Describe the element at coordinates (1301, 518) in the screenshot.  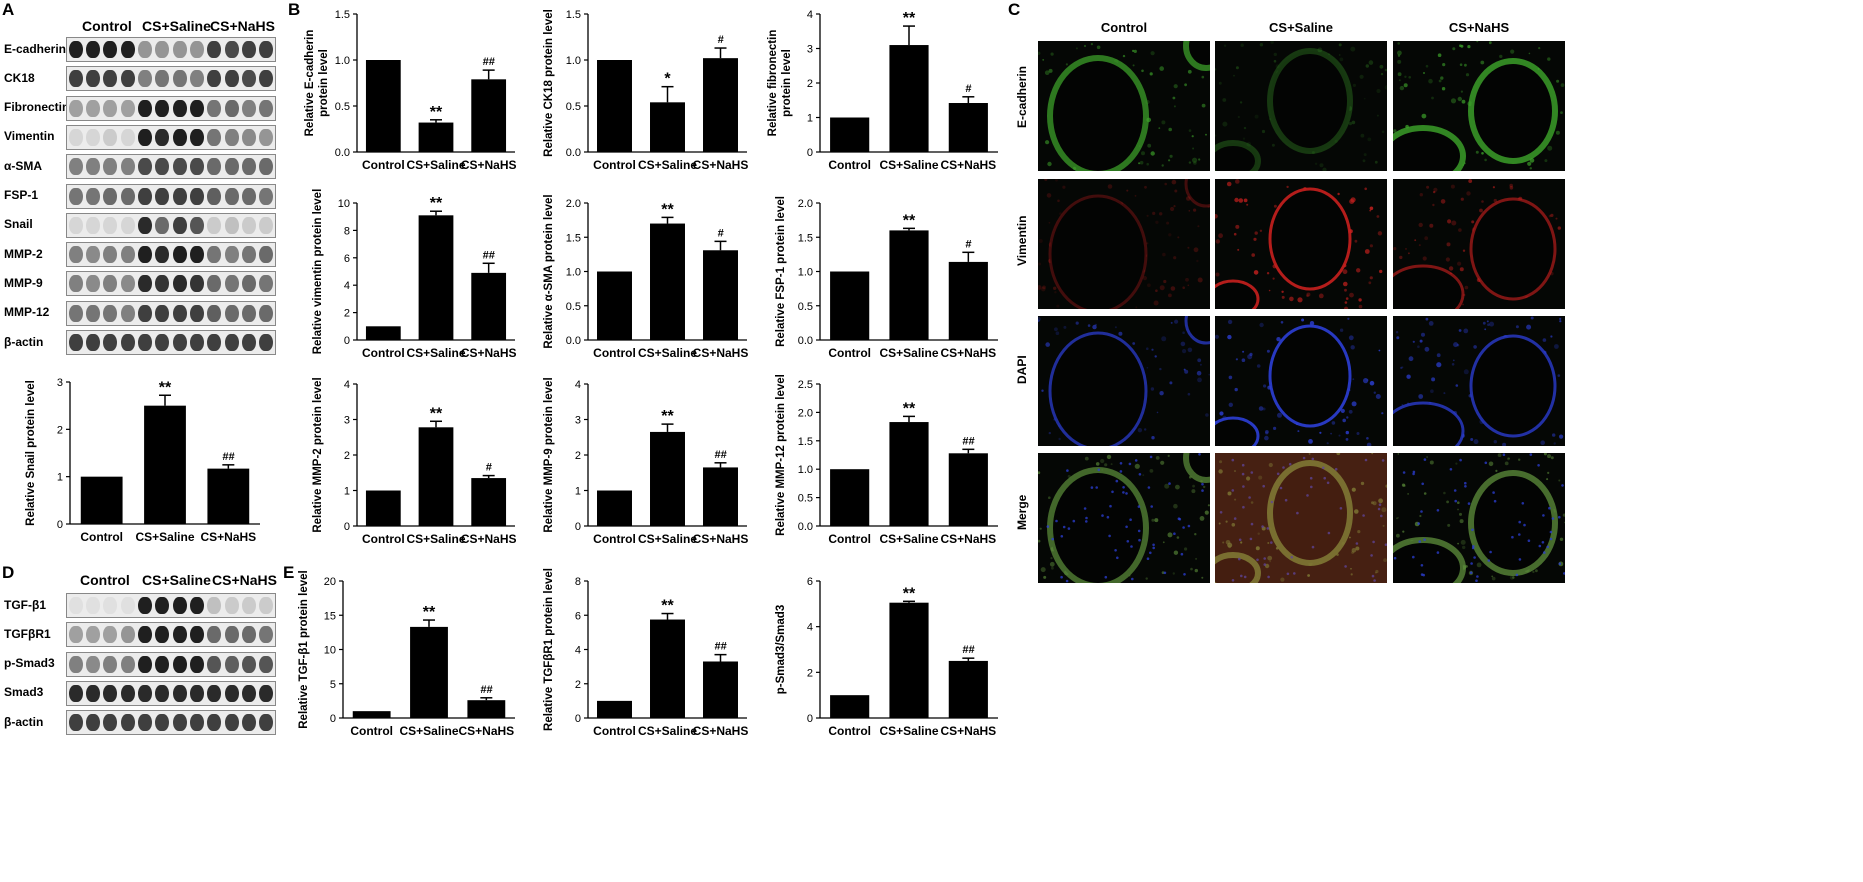
I see `if-image-tile` at that location.